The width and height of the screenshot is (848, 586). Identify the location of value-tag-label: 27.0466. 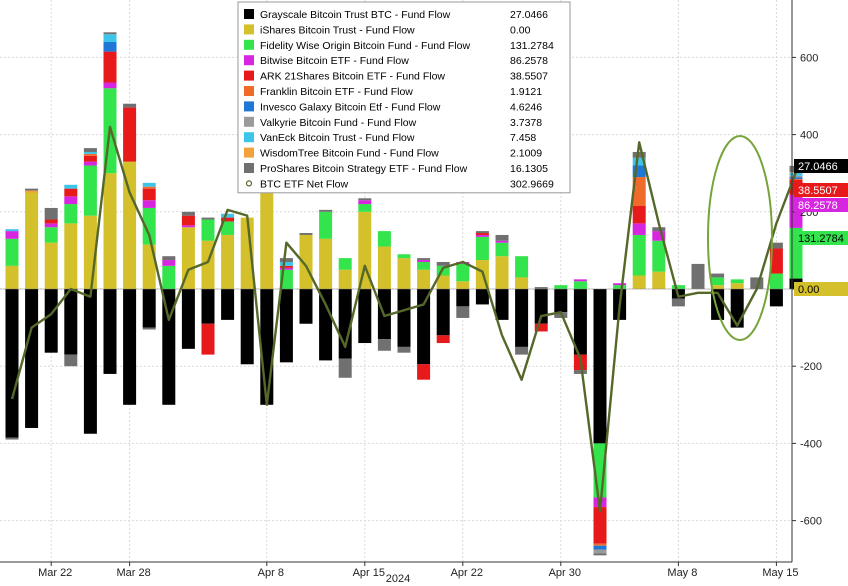
(818, 167).